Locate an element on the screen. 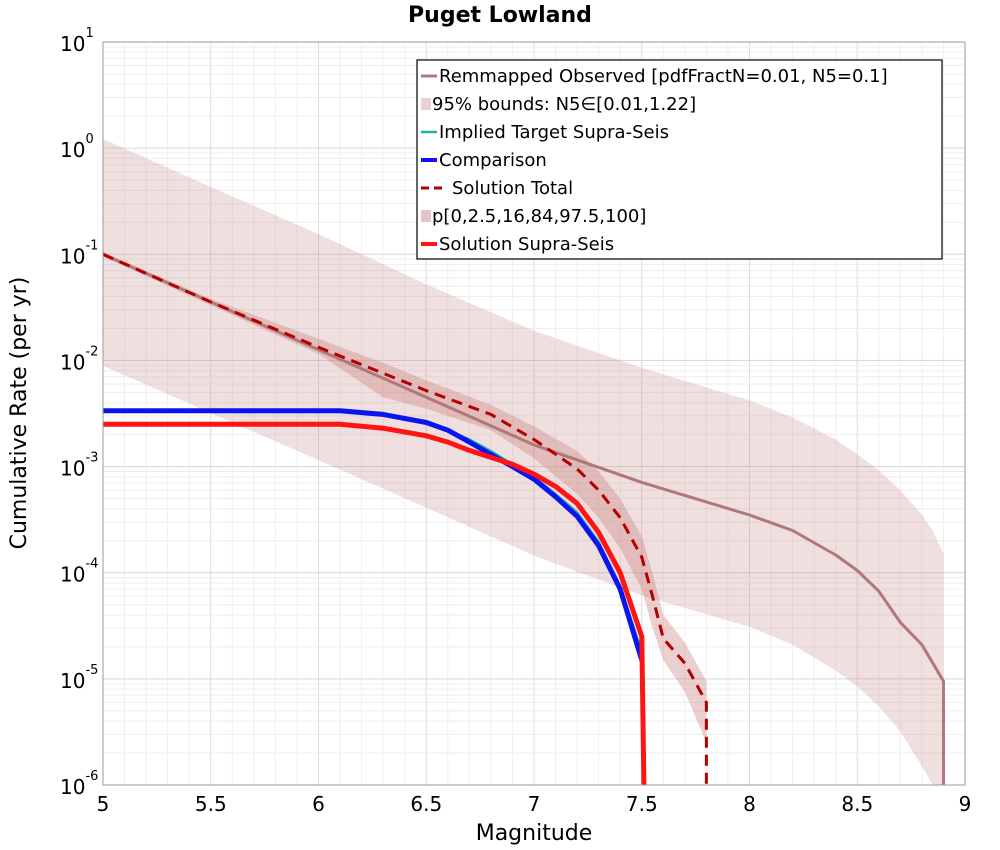 The width and height of the screenshot is (1000, 850). legend-label: Implied Target Supra-Seis is located at coordinates (554, 132).